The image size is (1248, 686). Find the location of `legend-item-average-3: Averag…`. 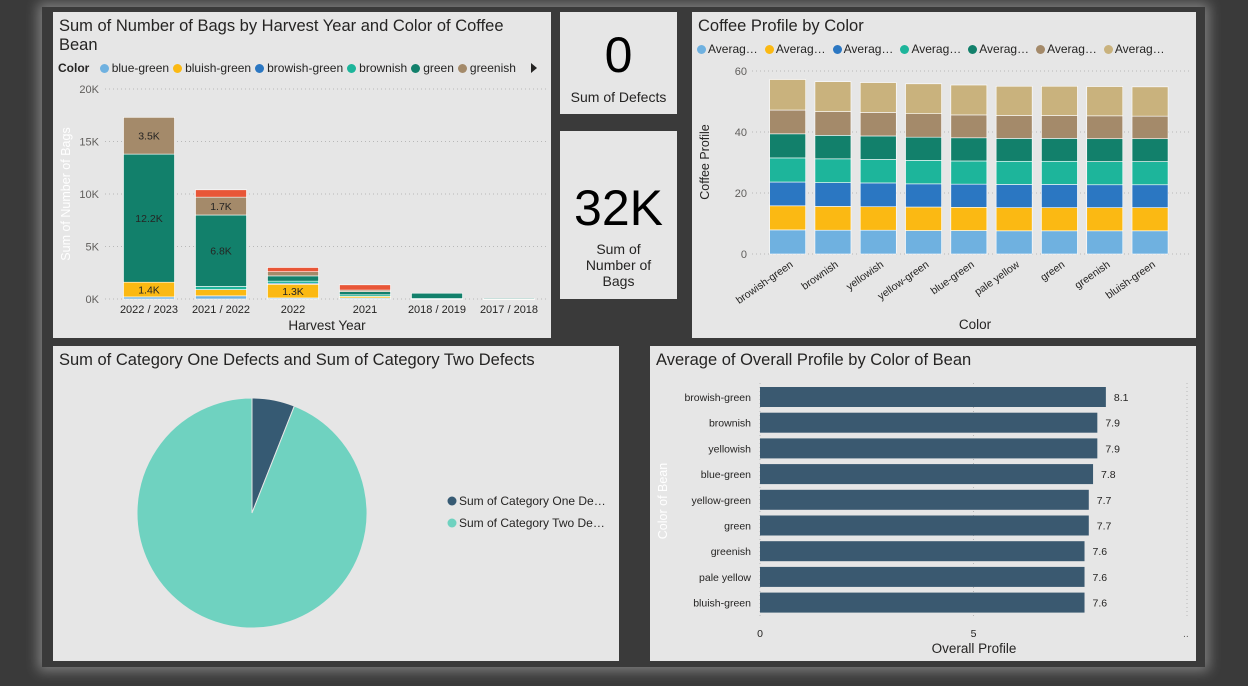

legend-item-average-3: Averag… is located at coordinates (862, 49).